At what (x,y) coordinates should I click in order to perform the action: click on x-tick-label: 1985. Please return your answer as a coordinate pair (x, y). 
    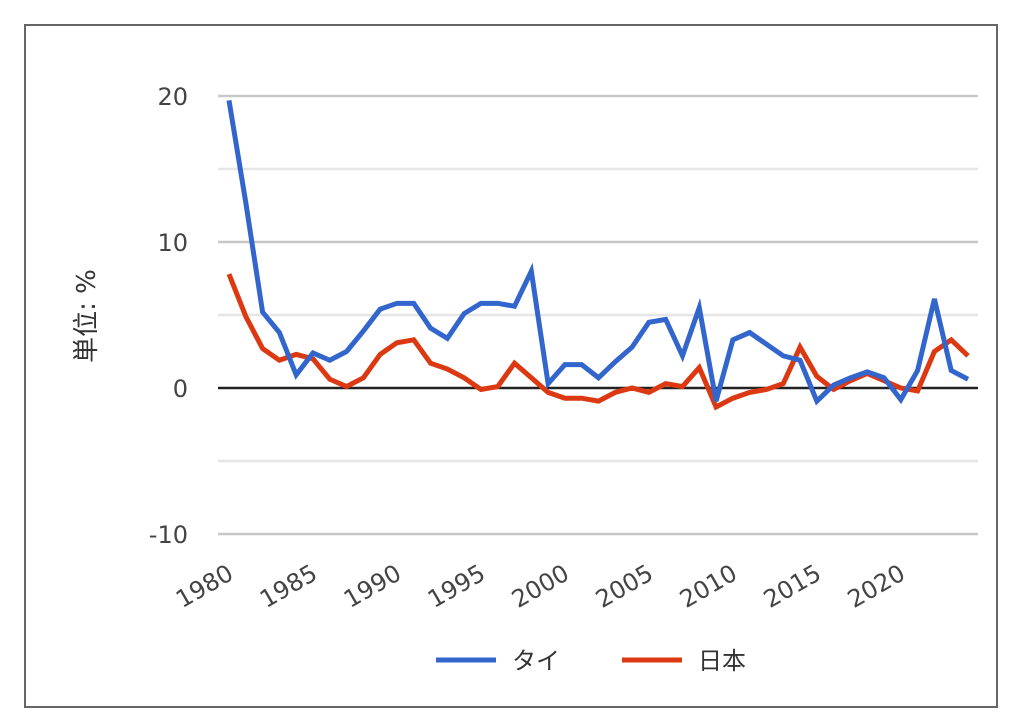
    Looking at the image, I should click on (288, 586).